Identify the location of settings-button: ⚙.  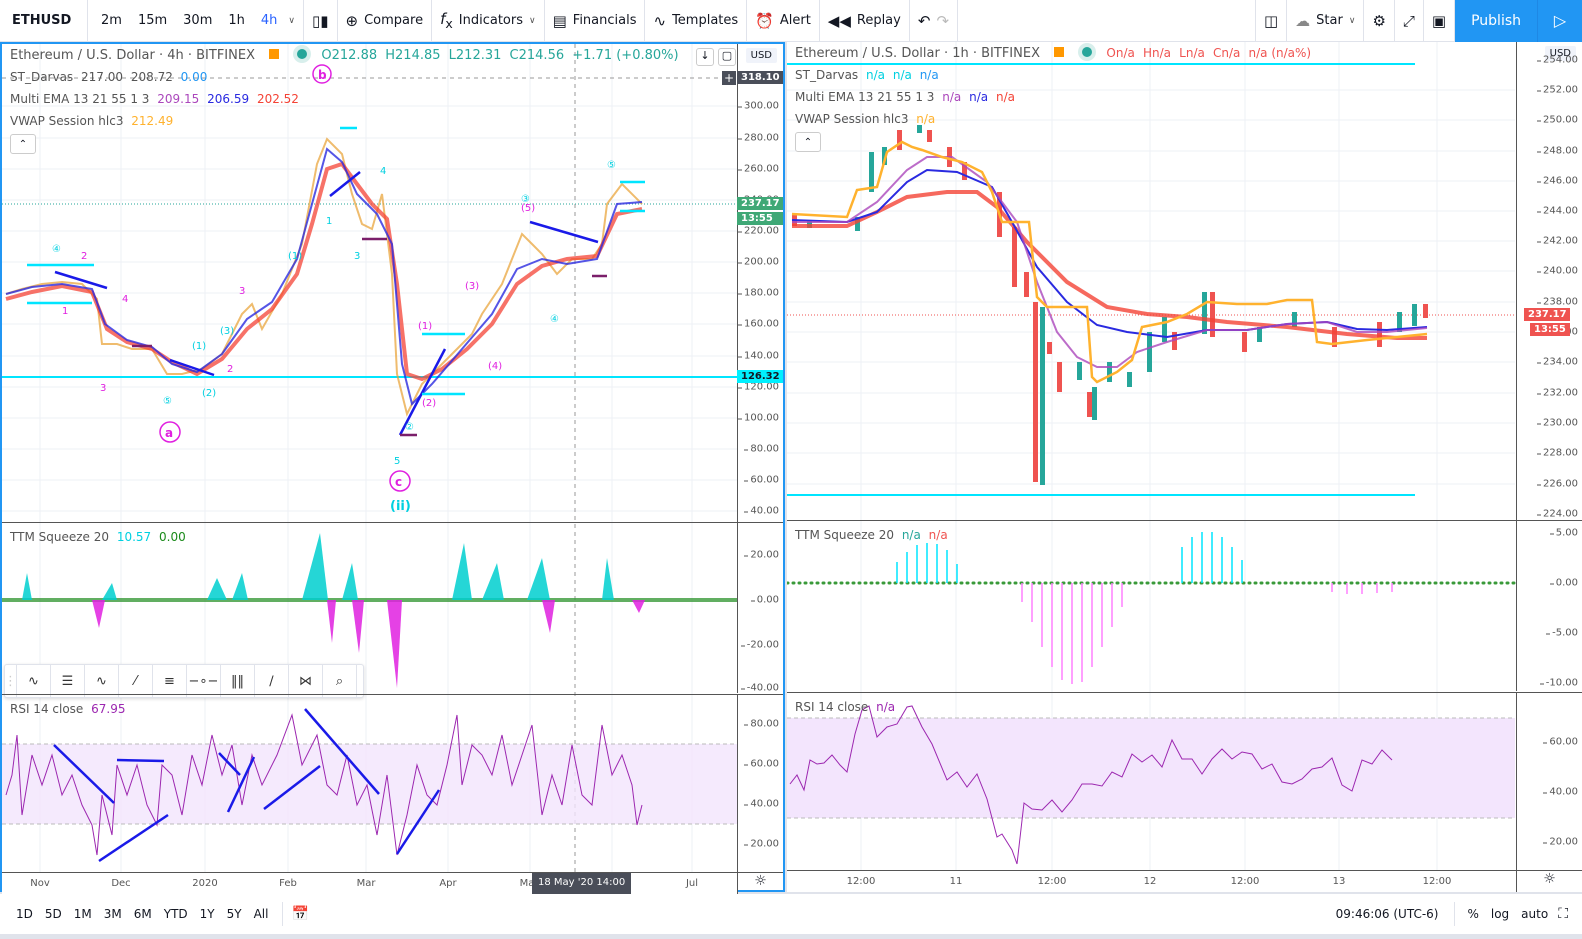
(1379, 21).